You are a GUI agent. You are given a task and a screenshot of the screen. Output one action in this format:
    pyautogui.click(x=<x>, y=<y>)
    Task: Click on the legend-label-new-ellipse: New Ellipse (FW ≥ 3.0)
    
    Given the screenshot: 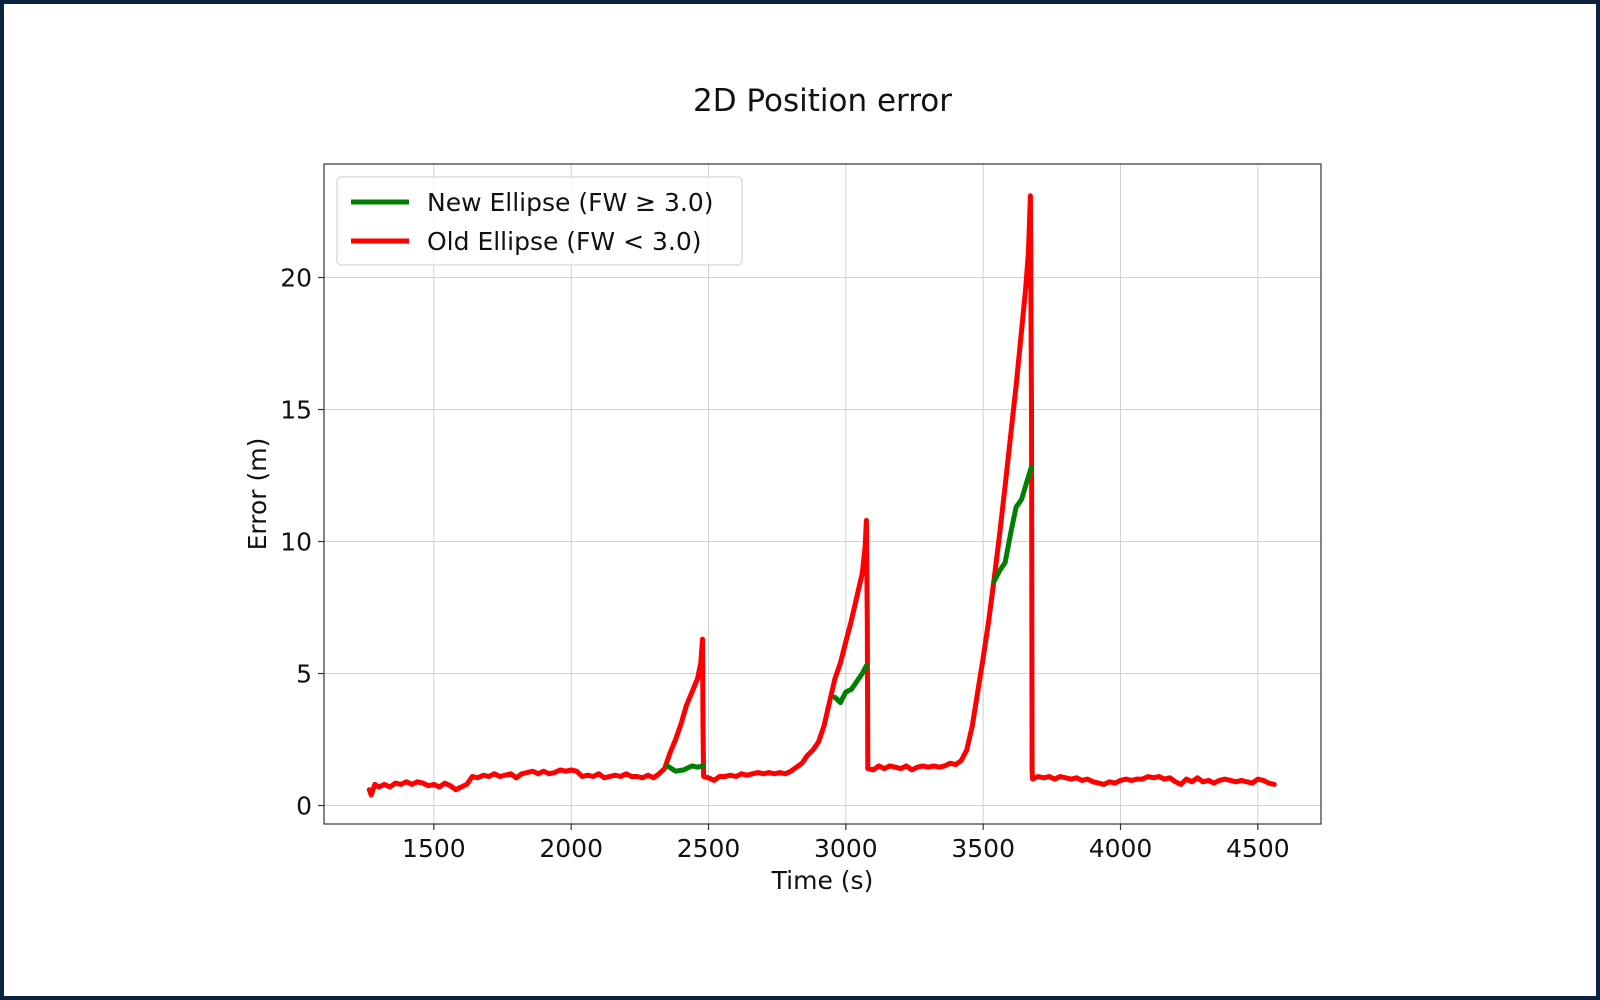 What is the action you would take?
    pyautogui.click(x=570, y=202)
    